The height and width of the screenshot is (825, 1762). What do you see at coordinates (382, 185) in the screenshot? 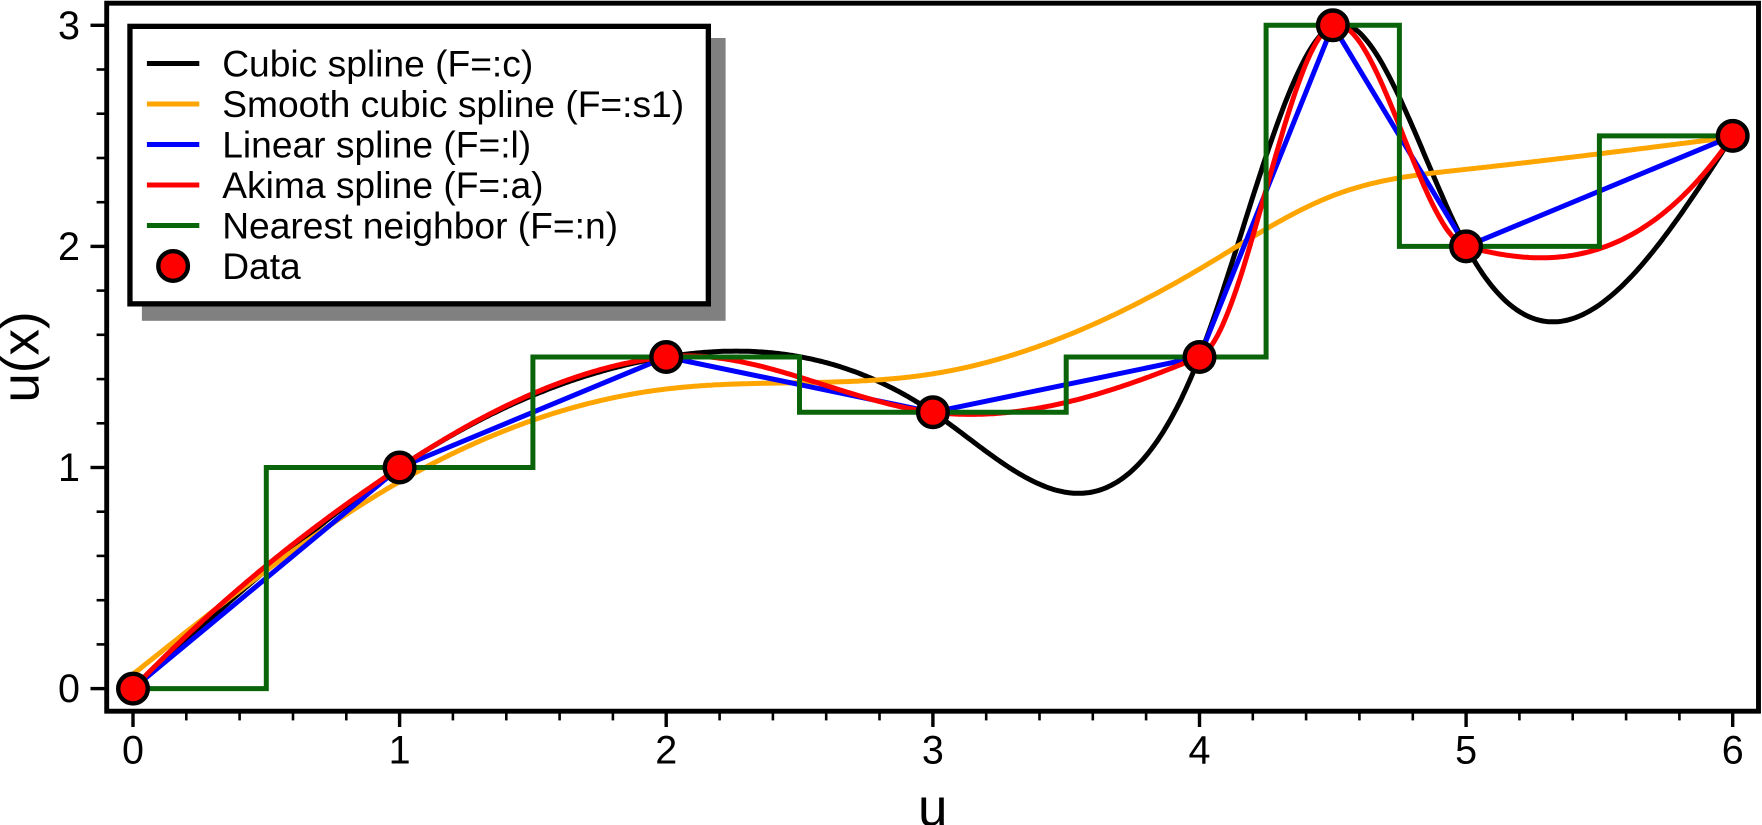
I see `svg-text: Akima spline (F=:a)` at bounding box center [382, 185].